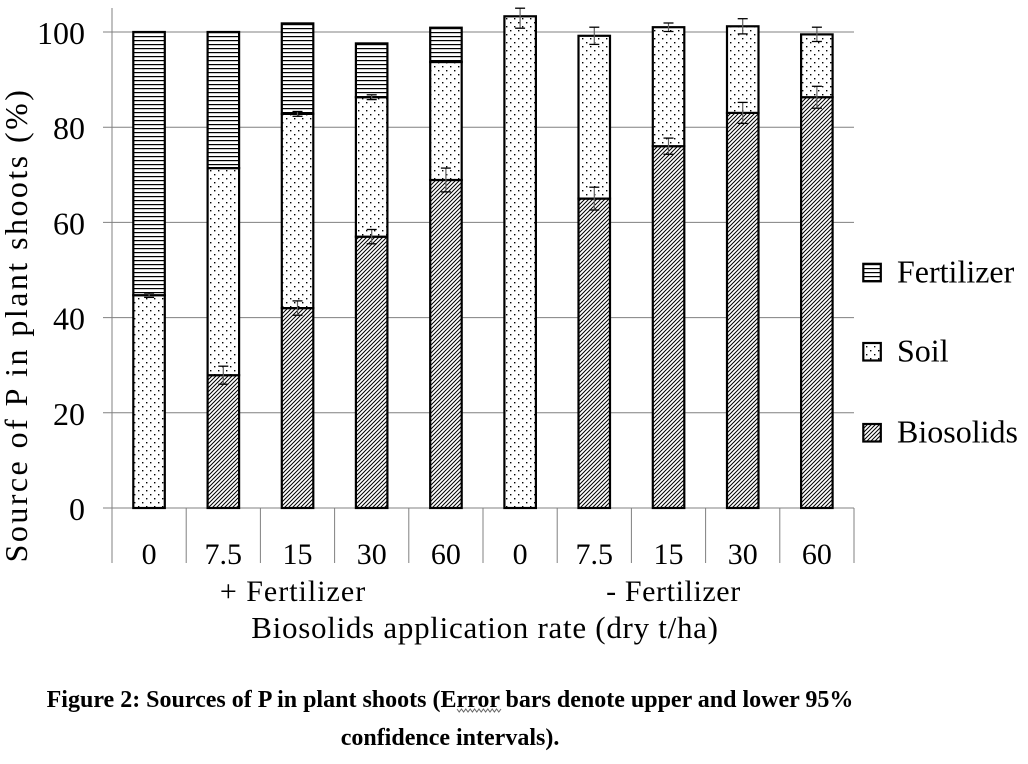 The image size is (1028, 764). What do you see at coordinates (61, 33) in the screenshot?
I see `svg-text: 100` at bounding box center [61, 33].